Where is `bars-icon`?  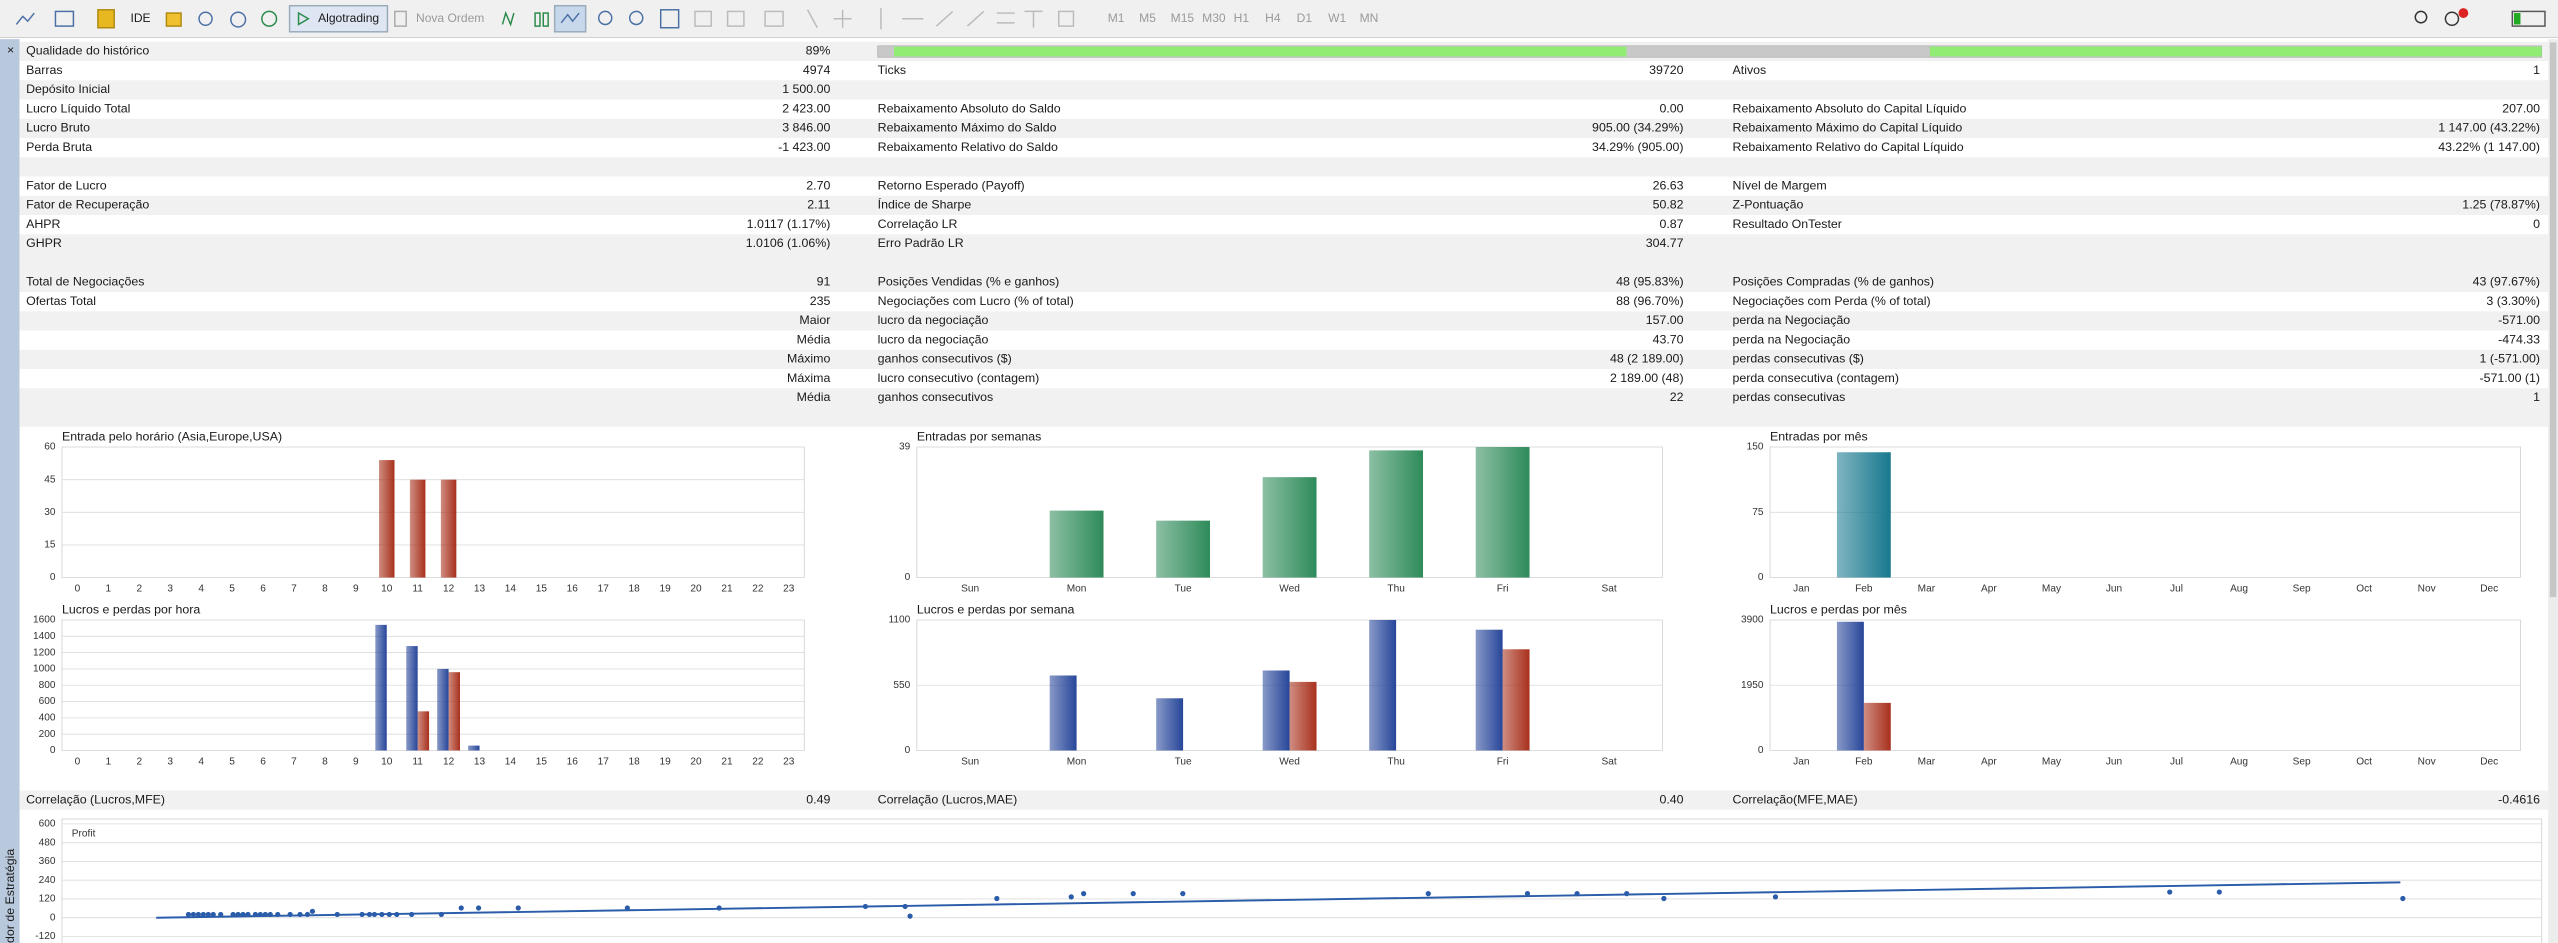
bars-icon is located at coordinates (508, 18).